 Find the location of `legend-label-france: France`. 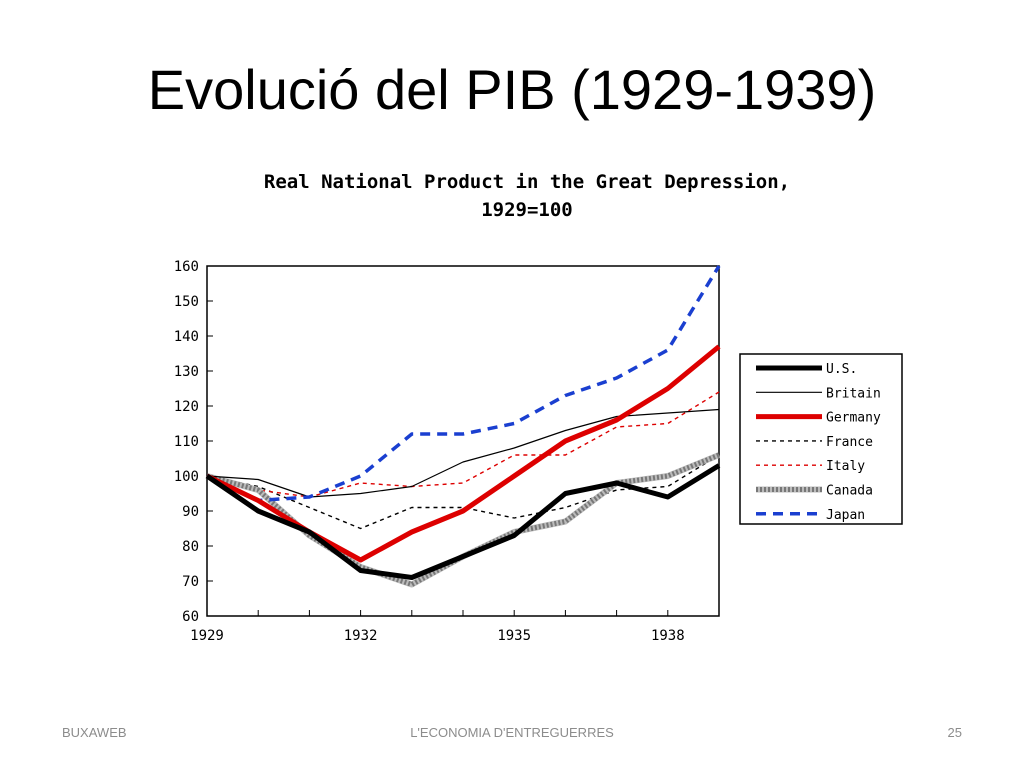

legend-label-france: France is located at coordinates (849, 442).